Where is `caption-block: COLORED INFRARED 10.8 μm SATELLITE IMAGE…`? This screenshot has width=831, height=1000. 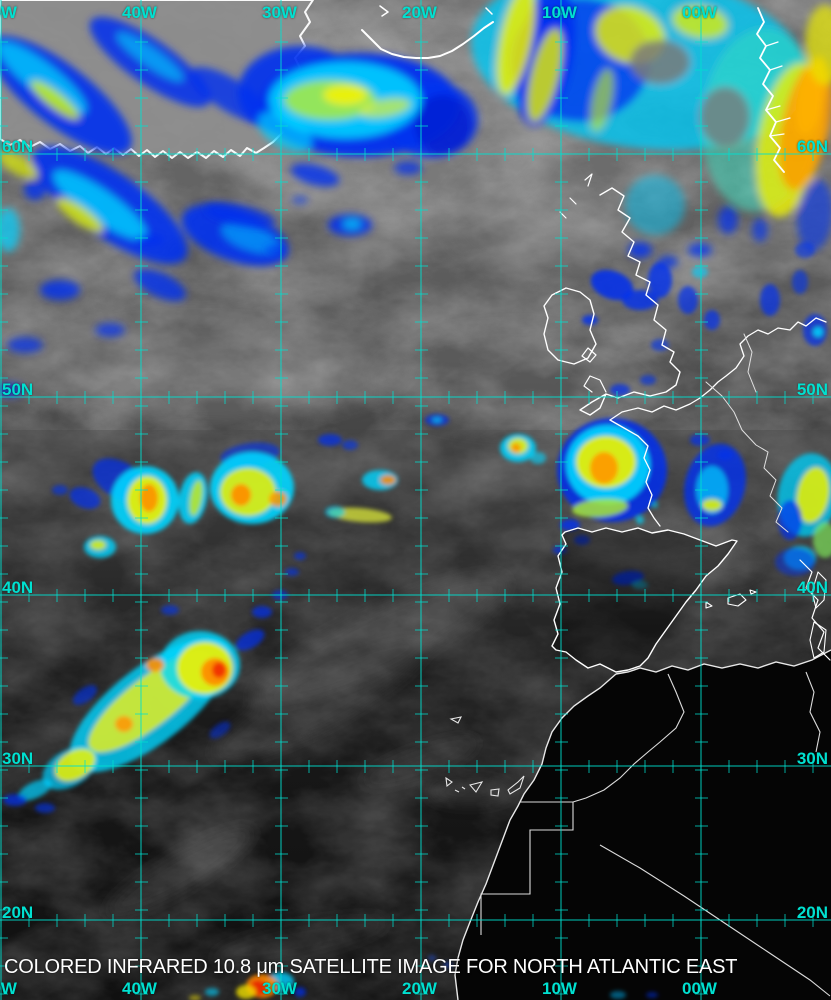 caption-block: COLORED INFRARED 10.8 μm SATELLITE IMAGE… is located at coordinates (417, 954).